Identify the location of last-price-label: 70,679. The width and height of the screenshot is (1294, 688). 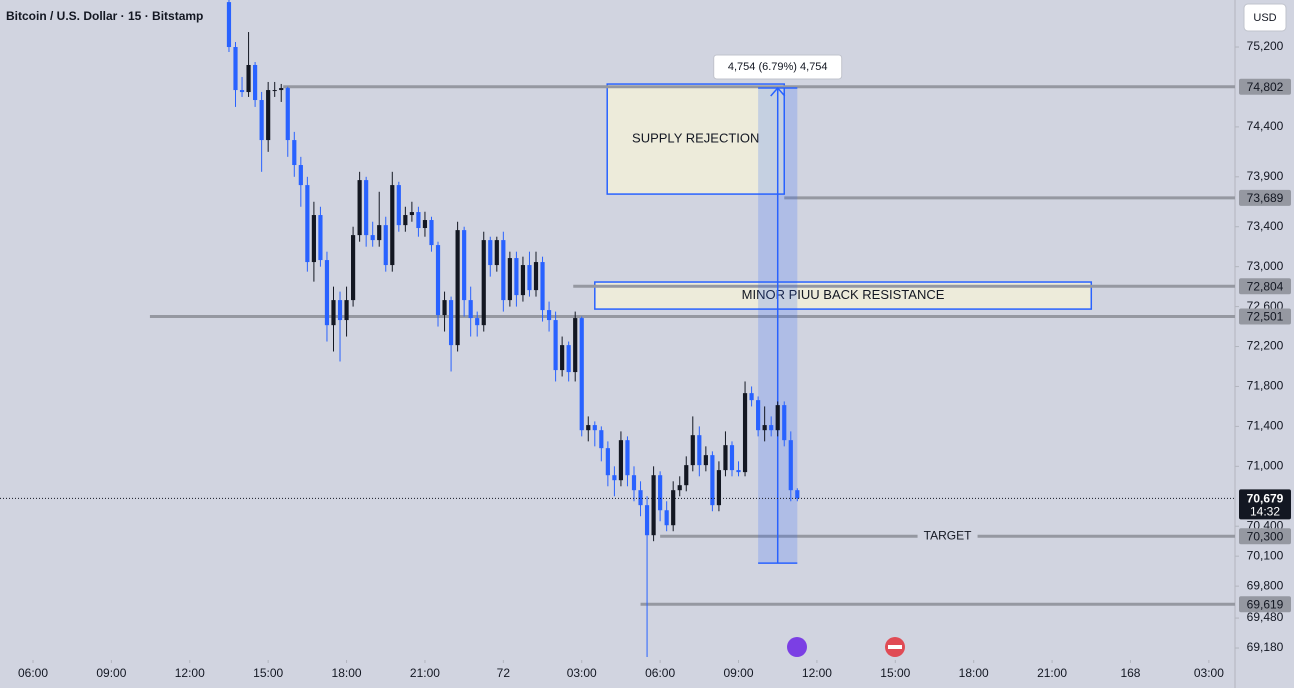
(1265, 499).